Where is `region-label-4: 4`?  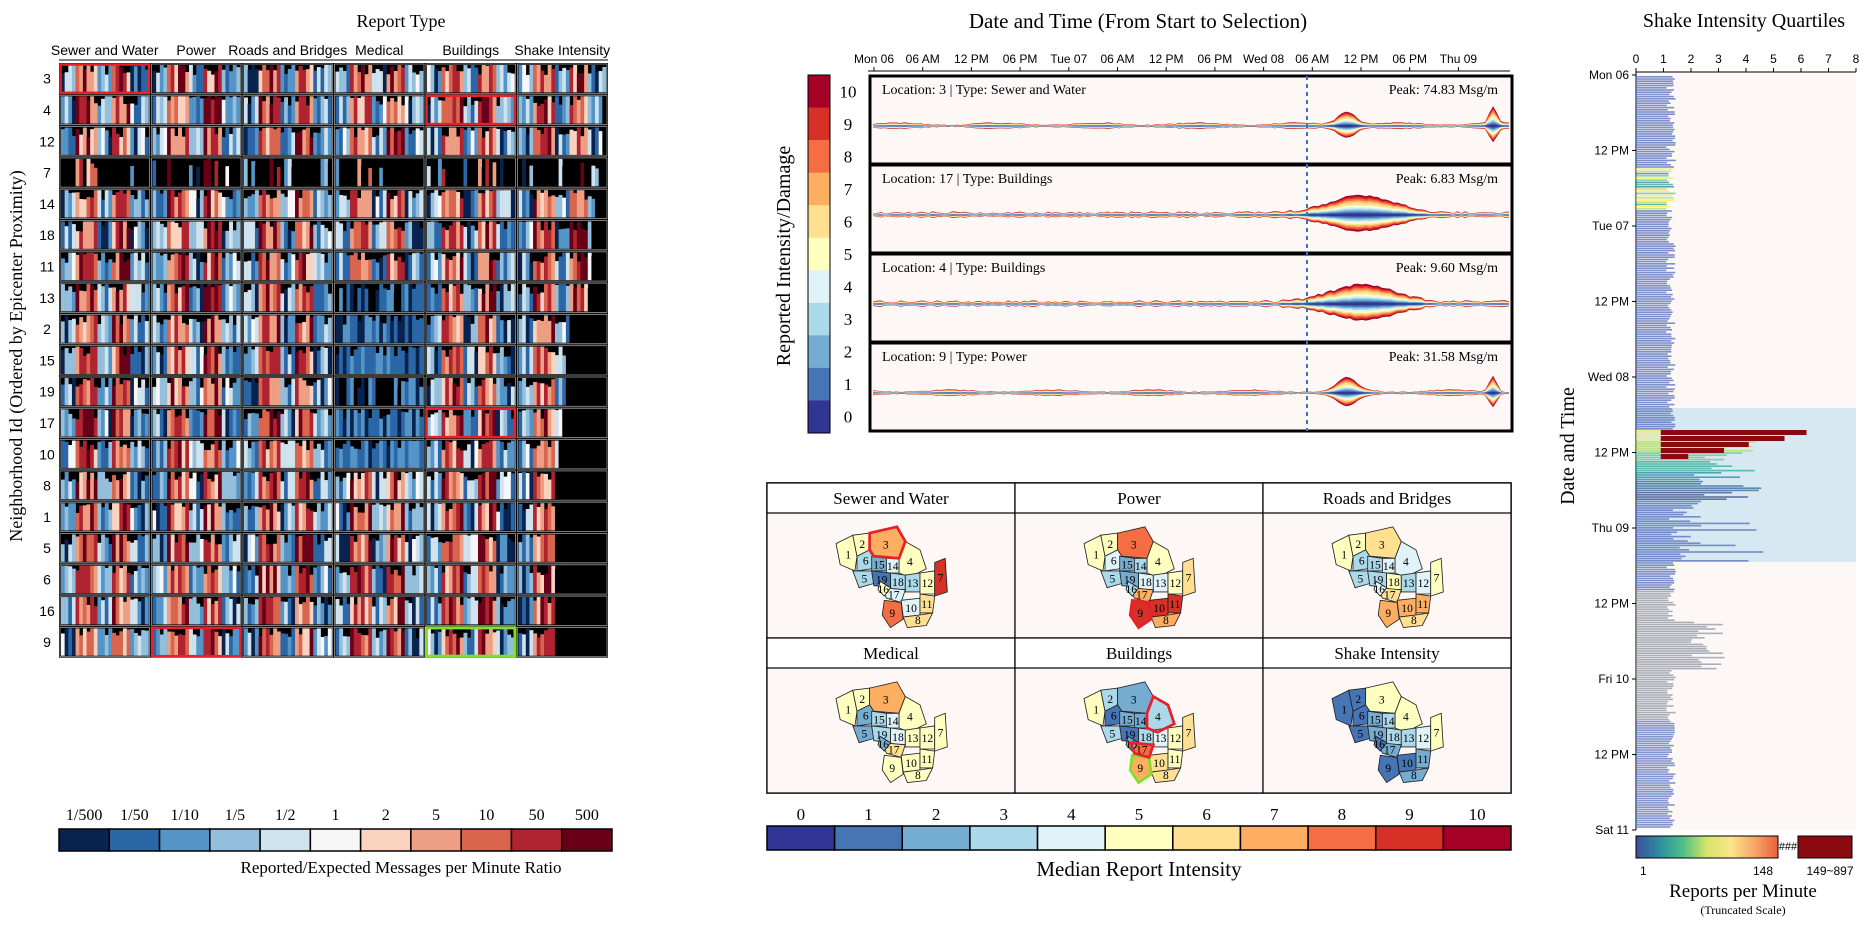
region-label-4: 4 is located at coordinates (1158, 563).